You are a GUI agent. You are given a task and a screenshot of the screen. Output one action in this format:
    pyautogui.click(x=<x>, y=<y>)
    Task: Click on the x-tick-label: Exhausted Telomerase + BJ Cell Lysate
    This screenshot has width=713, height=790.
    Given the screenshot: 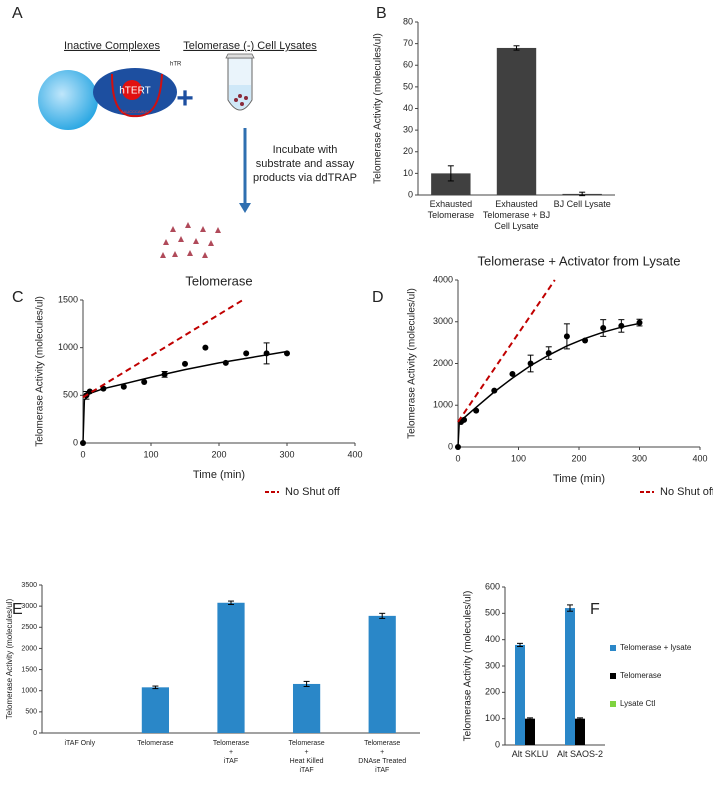 What is the action you would take?
    pyautogui.click(x=516, y=215)
    